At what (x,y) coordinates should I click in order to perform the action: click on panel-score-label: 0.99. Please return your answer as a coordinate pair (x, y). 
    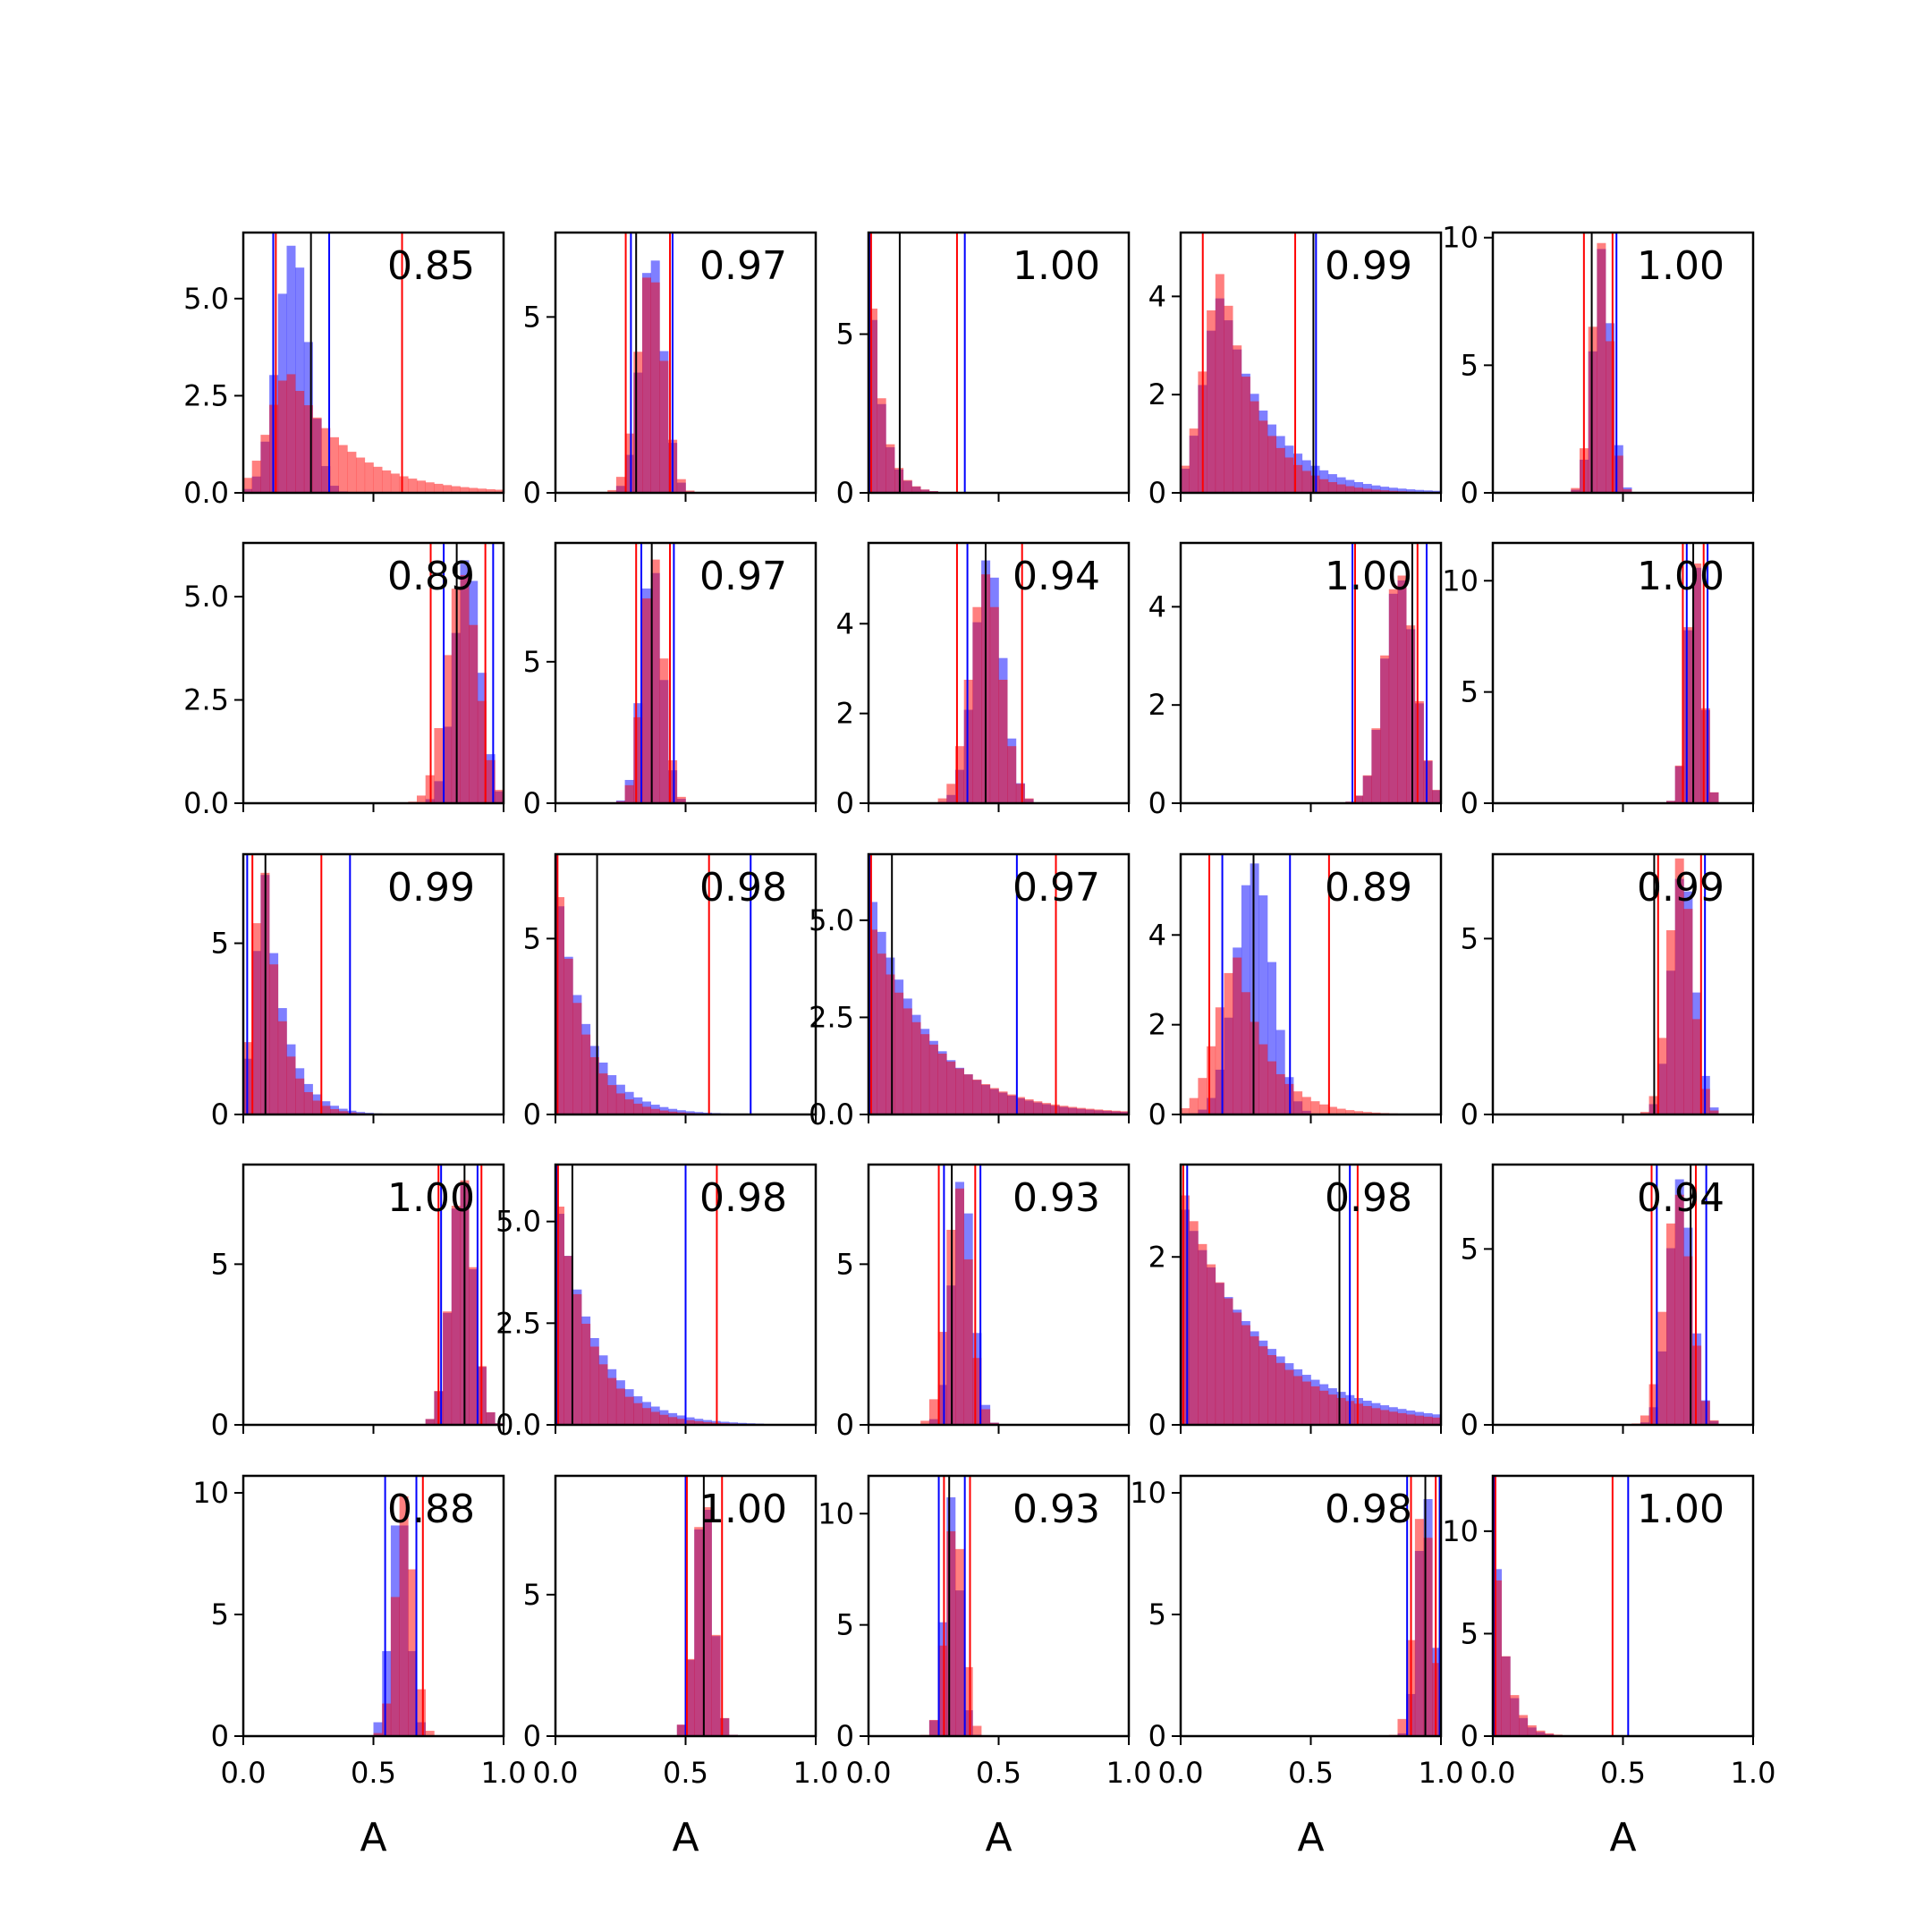
    Looking at the image, I should click on (431, 888).